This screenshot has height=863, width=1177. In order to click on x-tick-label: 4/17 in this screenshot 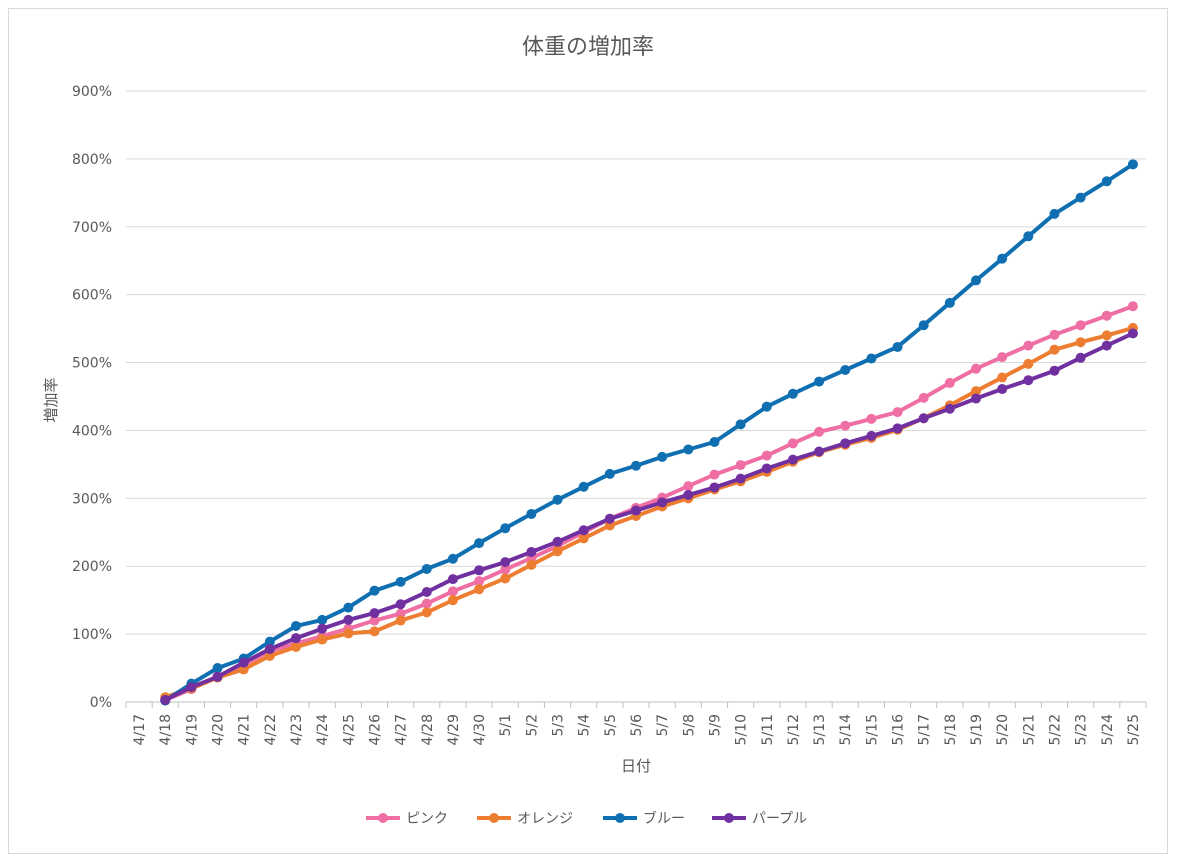, I will do `click(140, 729)`.